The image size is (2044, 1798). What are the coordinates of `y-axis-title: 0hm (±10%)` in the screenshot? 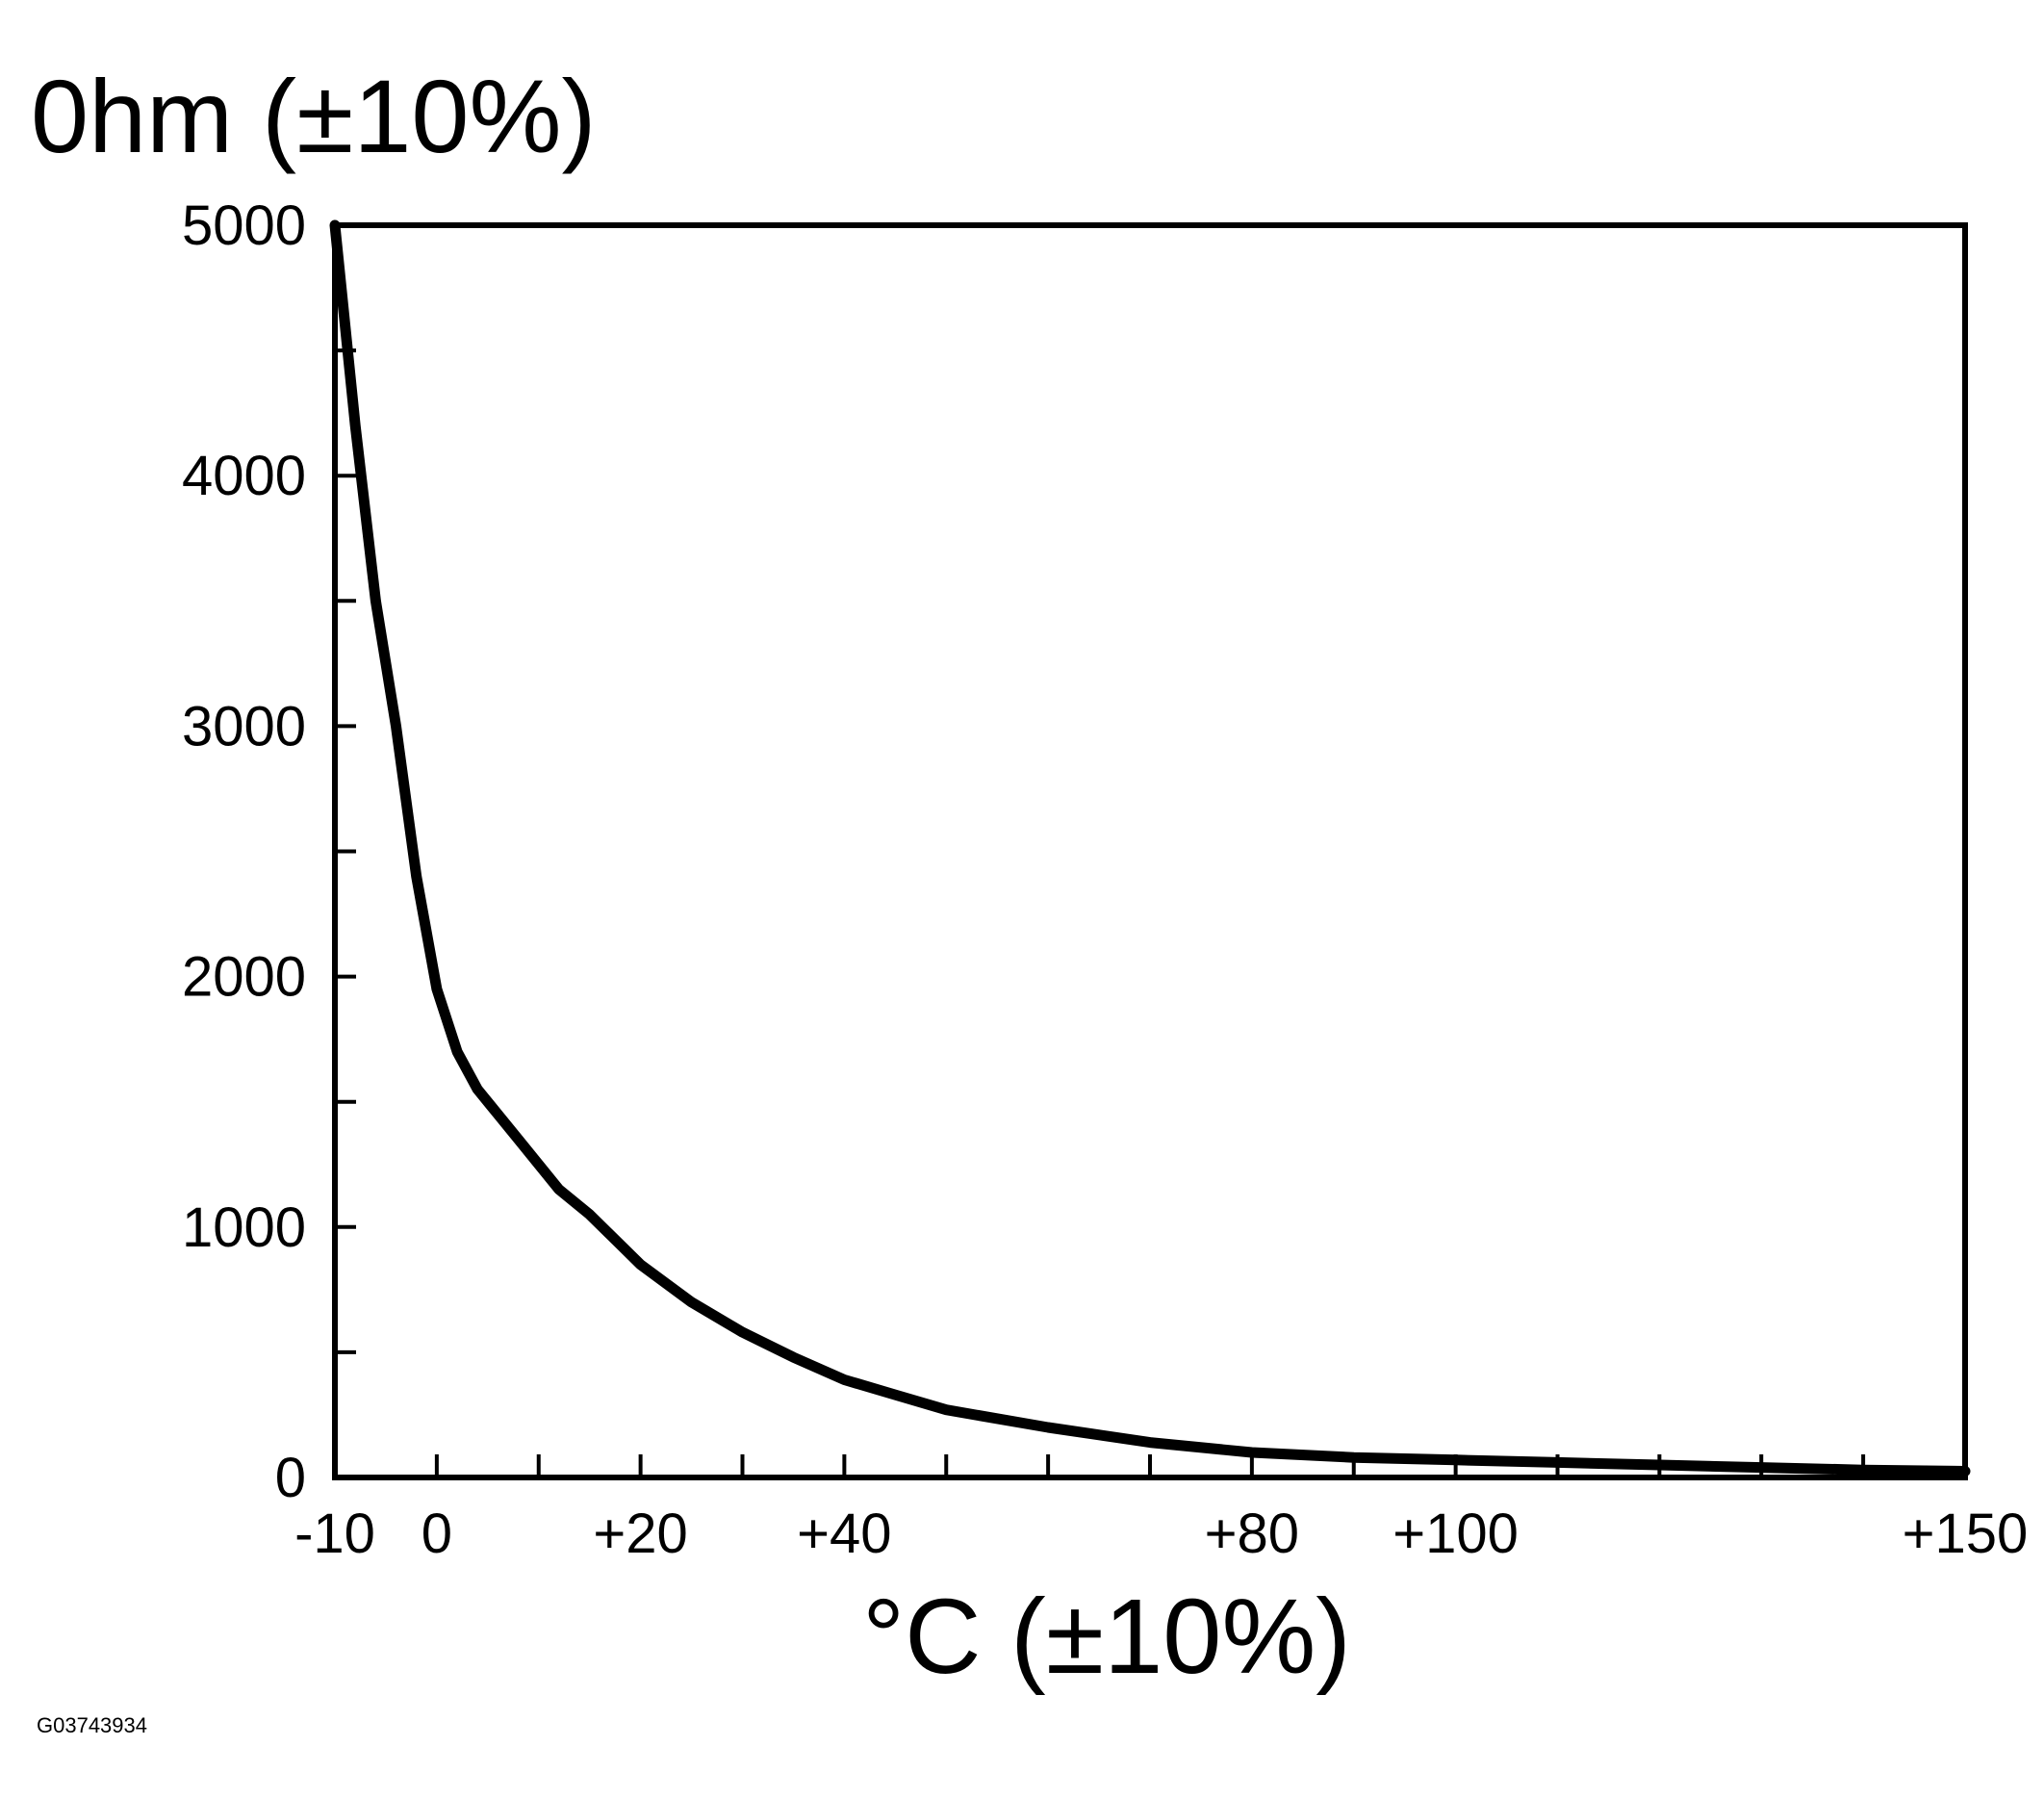 It's located at (313, 116).